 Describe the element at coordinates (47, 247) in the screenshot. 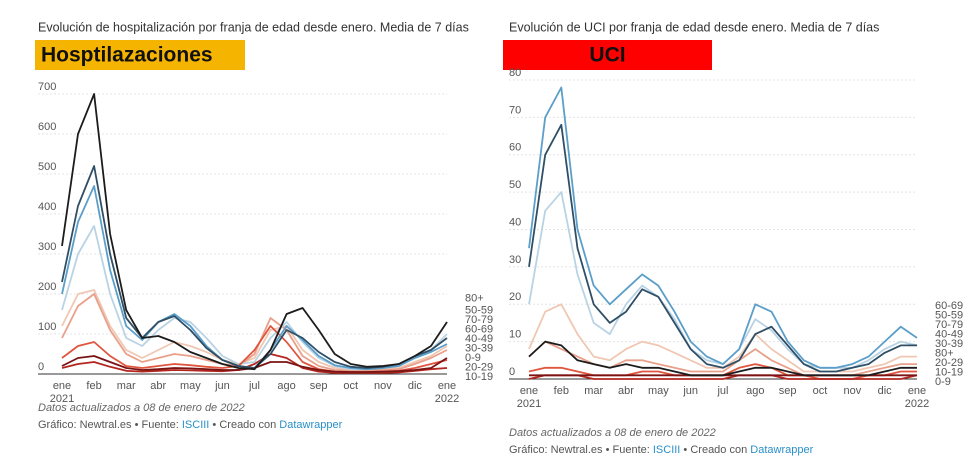

I see `y-tick-label: 300` at that location.